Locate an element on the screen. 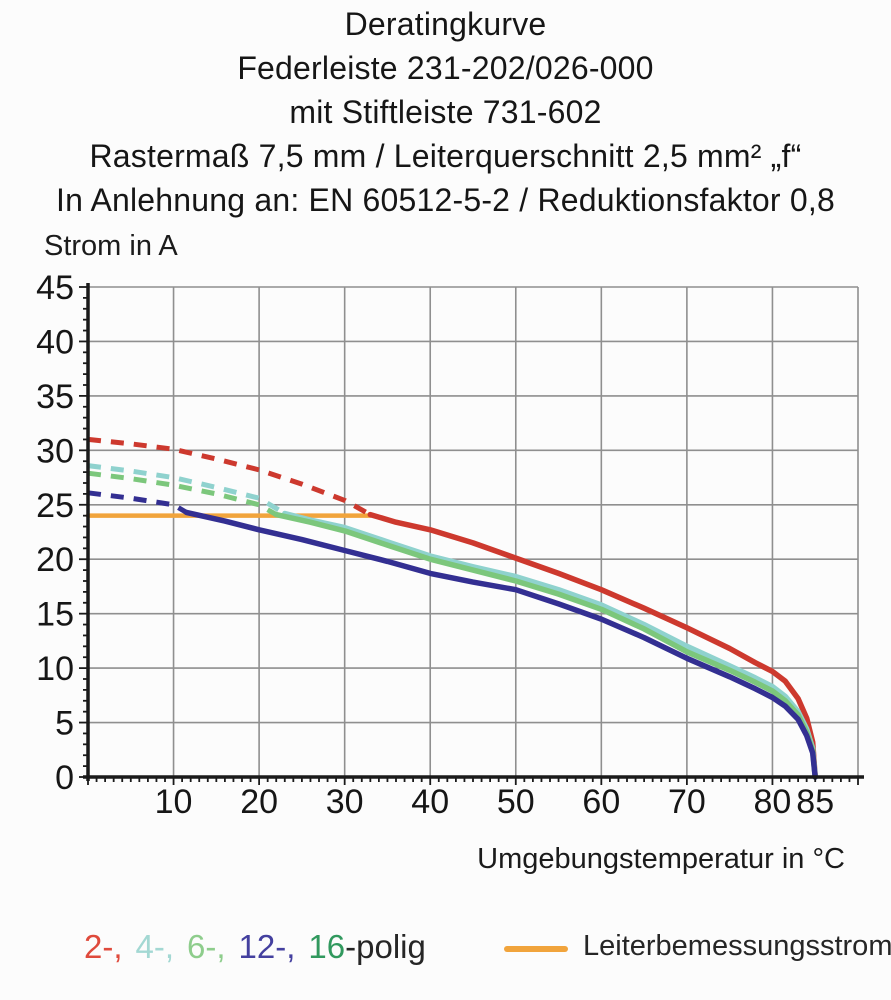  x-tick-label: 50 is located at coordinates (516, 802).